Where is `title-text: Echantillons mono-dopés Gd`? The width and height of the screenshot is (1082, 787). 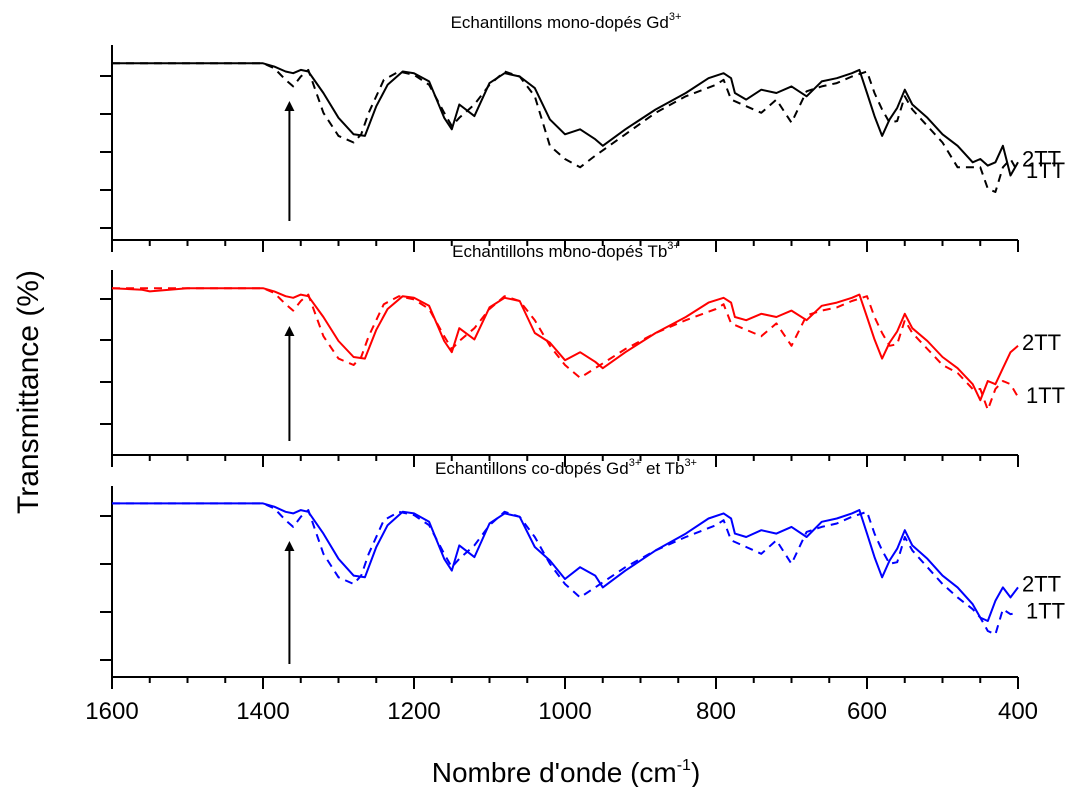 title-text: Echantillons mono-dopés Gd is located at coordinates (560, 22).